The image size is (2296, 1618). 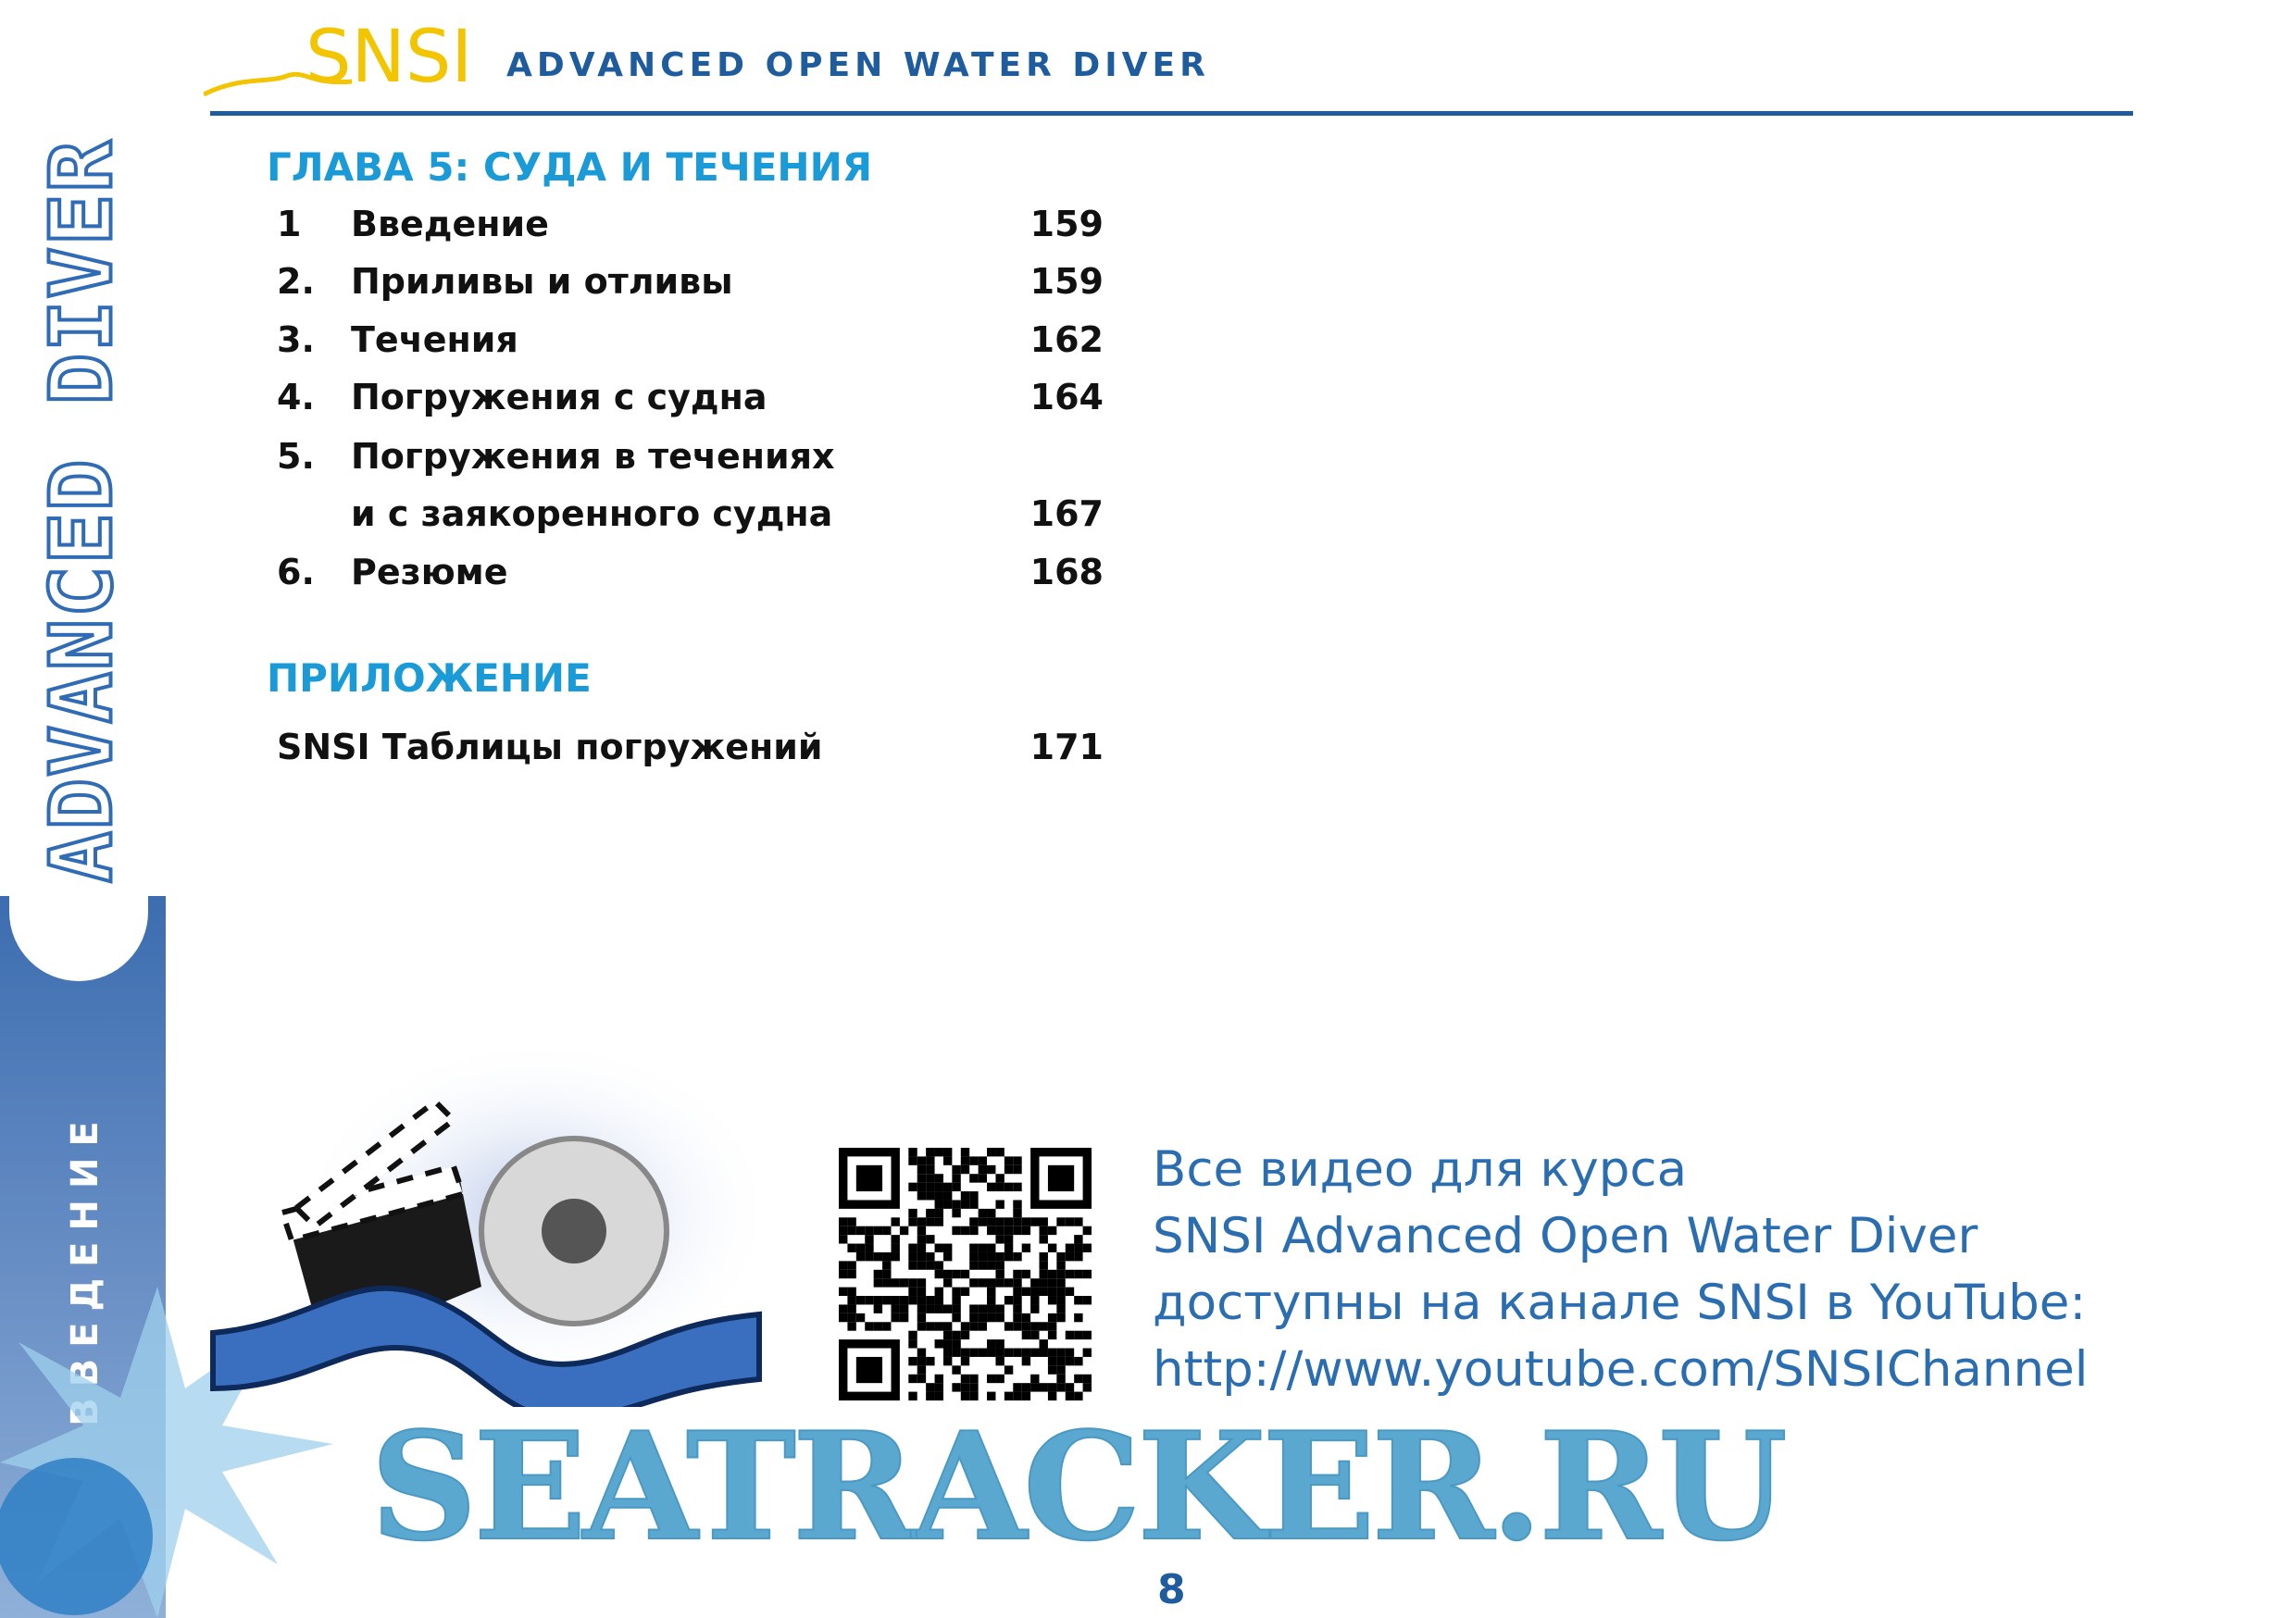 I want to click on sidebar-notch, so click(x=78, y=925).